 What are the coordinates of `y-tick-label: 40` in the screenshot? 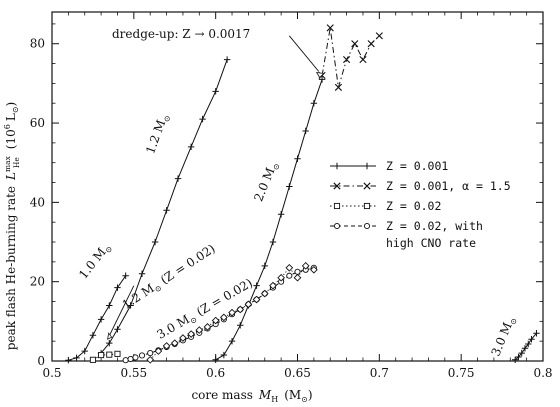 It's located at (37, 202).